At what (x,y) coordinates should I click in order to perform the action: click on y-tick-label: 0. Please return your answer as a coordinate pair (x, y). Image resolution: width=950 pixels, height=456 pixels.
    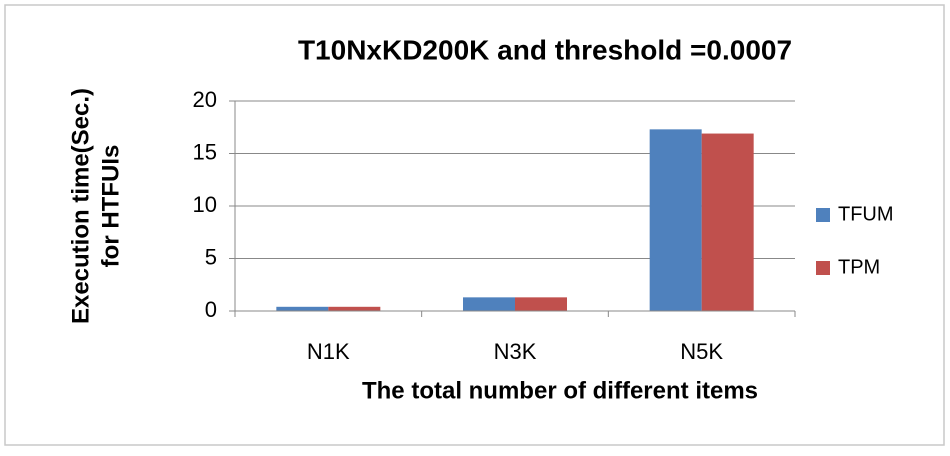
    Looking at the image, I should click on (211, 309).